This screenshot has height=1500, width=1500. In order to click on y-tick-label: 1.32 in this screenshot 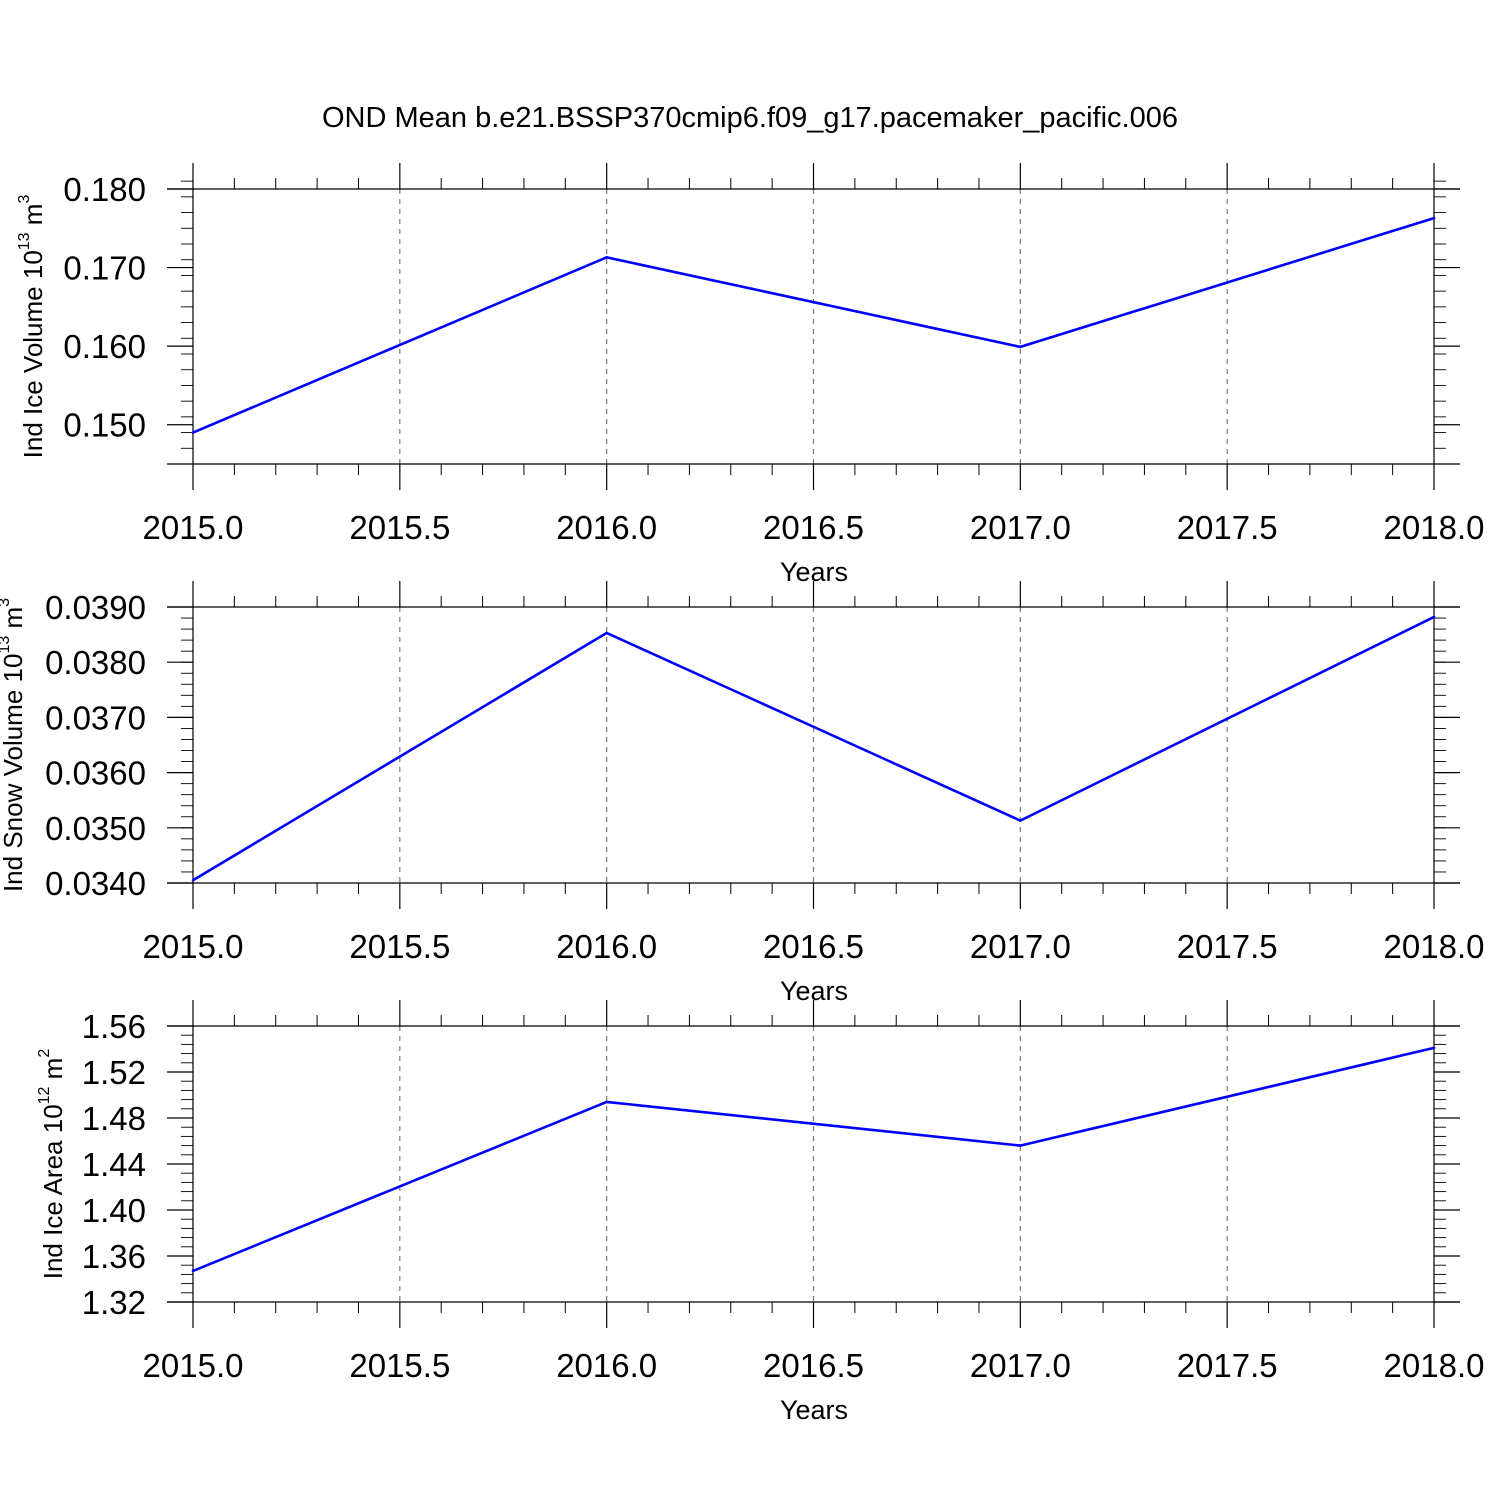, I will do `click(114, 1302)`.